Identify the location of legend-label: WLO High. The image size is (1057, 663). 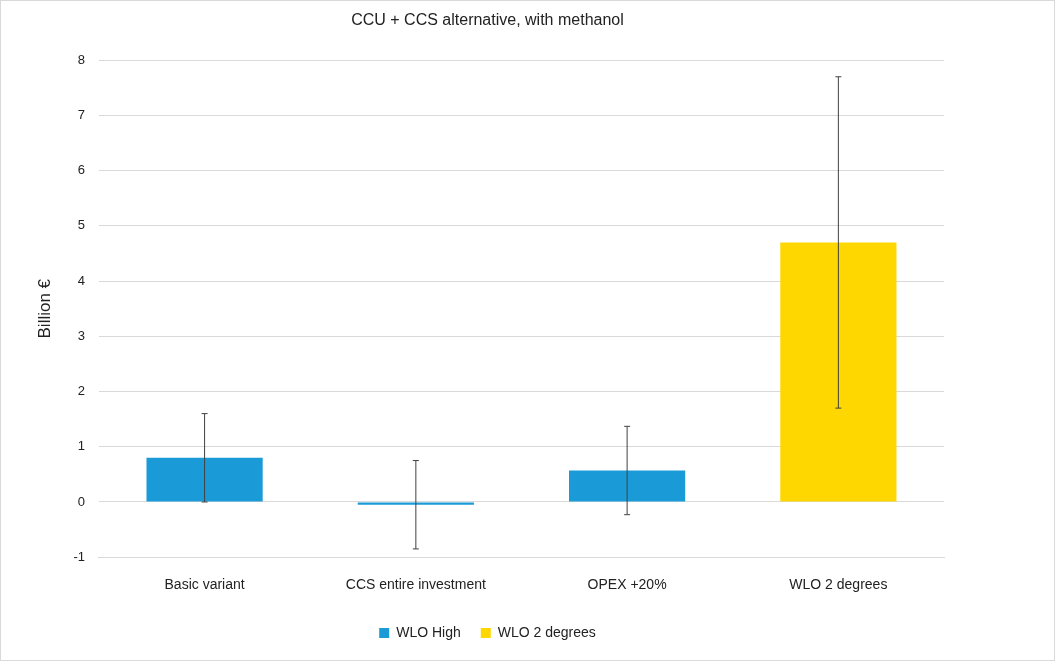
(428, 631).